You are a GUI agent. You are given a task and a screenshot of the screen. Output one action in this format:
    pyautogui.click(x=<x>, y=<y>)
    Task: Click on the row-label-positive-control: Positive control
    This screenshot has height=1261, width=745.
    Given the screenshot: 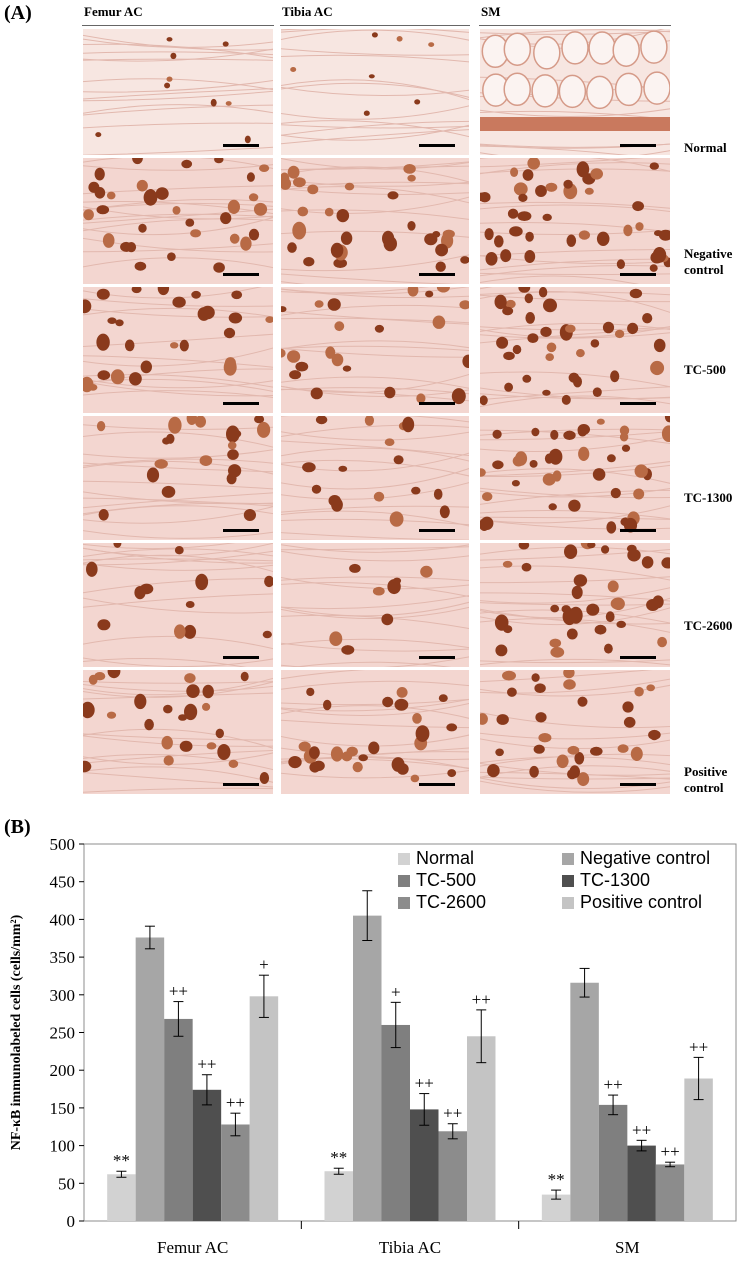 What is the action you would take?
    pyautogui.click(x=706, y=779)
    